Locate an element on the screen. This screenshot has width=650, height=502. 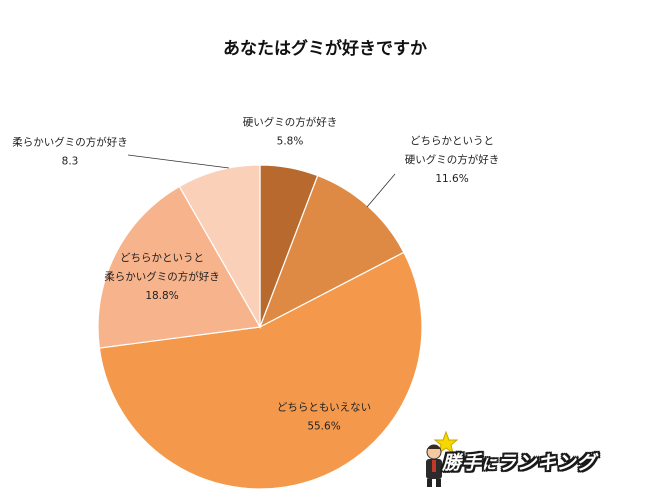
brand-logo is located at coordinates (527, 460).